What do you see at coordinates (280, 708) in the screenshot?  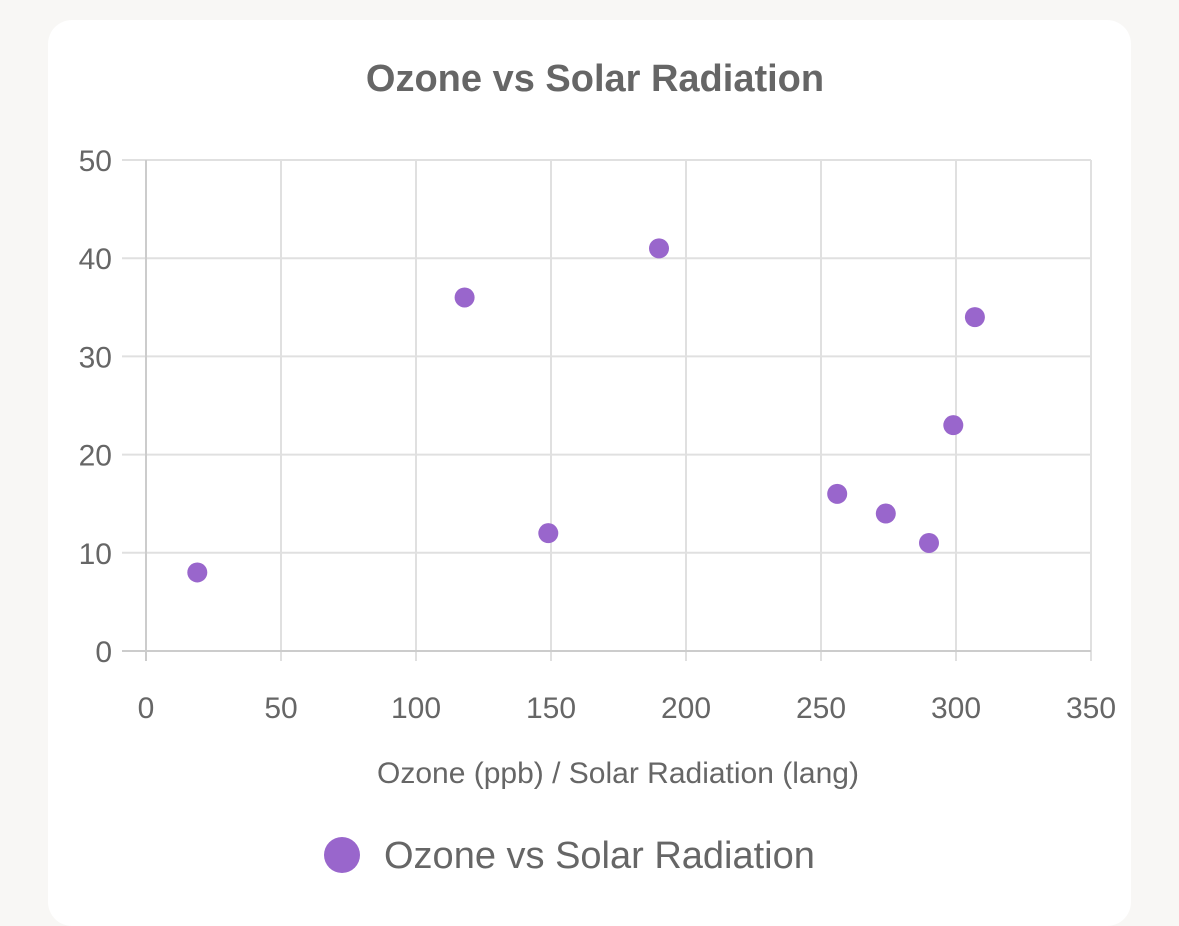 I see `x-tick-label: 50` at bounding box center [280, 708].